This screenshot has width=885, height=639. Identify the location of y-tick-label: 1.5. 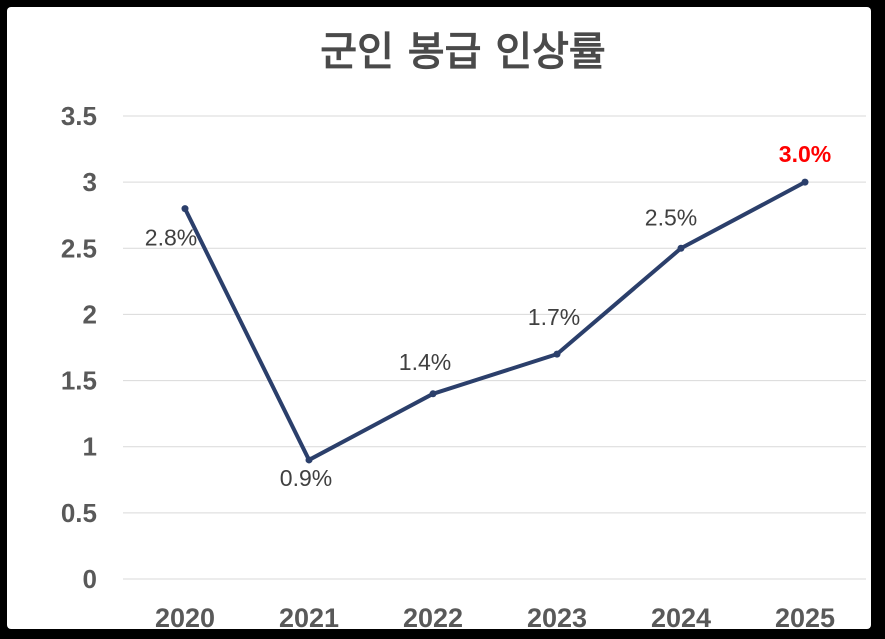
(79, 381).